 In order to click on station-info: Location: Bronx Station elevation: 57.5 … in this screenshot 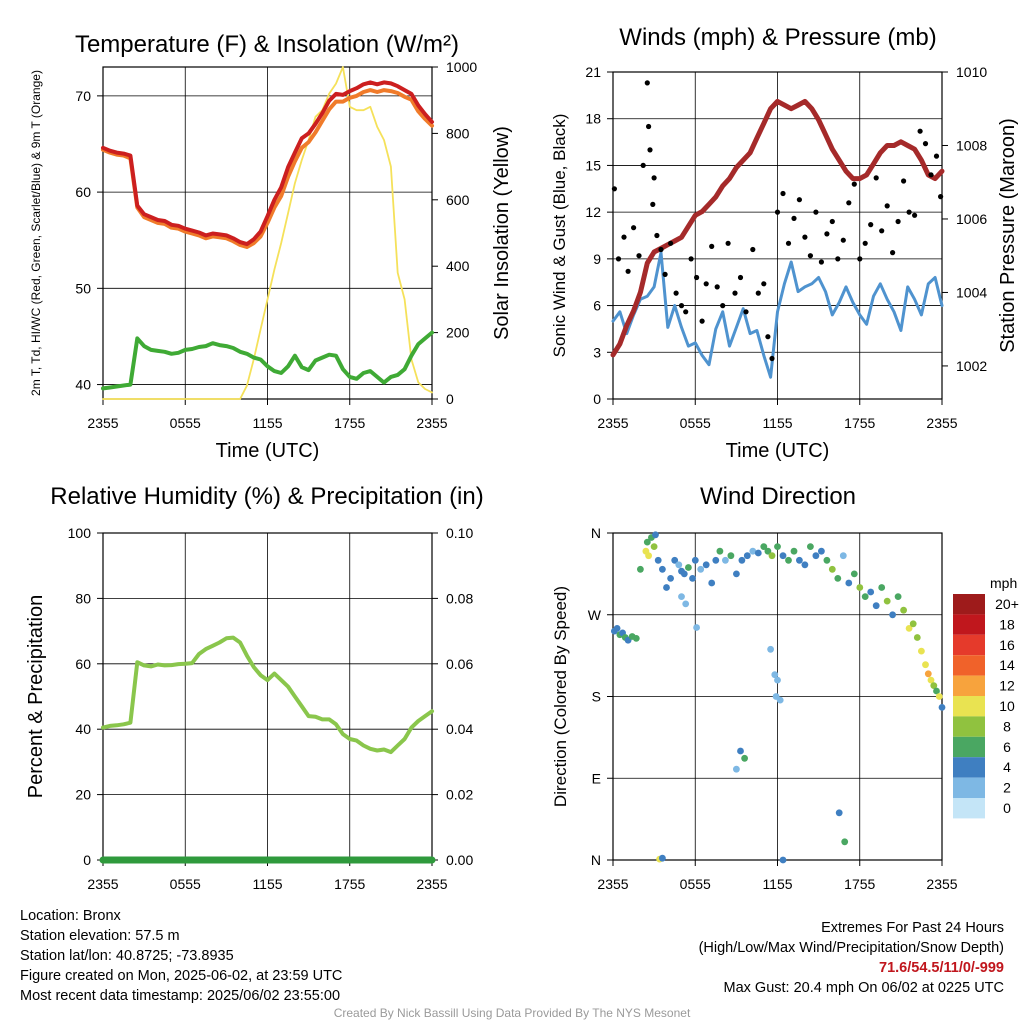, I will do `click(181, 956)`.